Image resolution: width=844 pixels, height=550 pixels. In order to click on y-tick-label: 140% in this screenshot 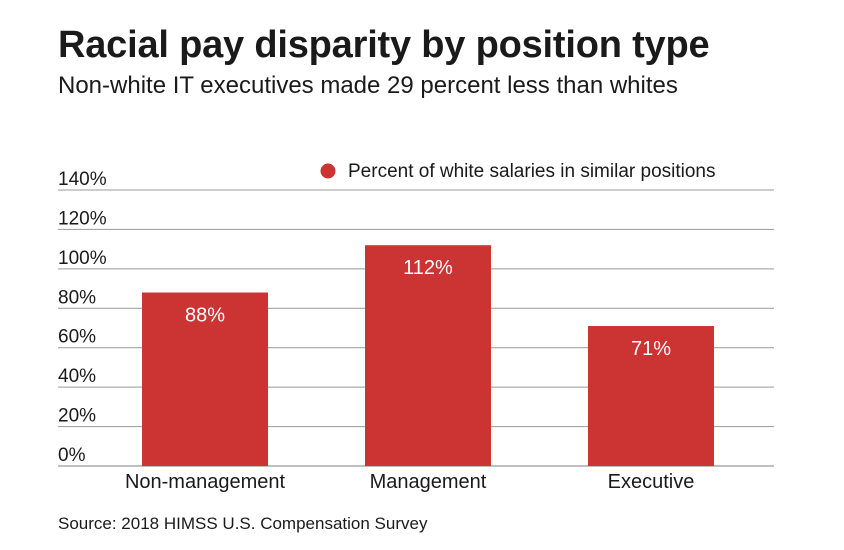, I will do `click(82, 179)`.